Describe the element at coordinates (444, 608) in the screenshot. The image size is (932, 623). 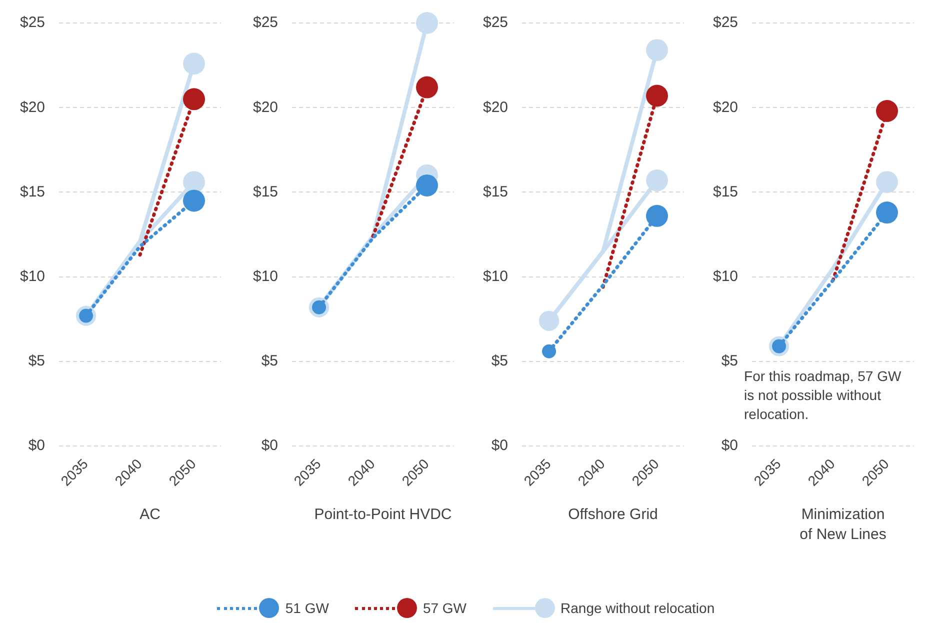
I see `legend-label: 57 GW` at that location.